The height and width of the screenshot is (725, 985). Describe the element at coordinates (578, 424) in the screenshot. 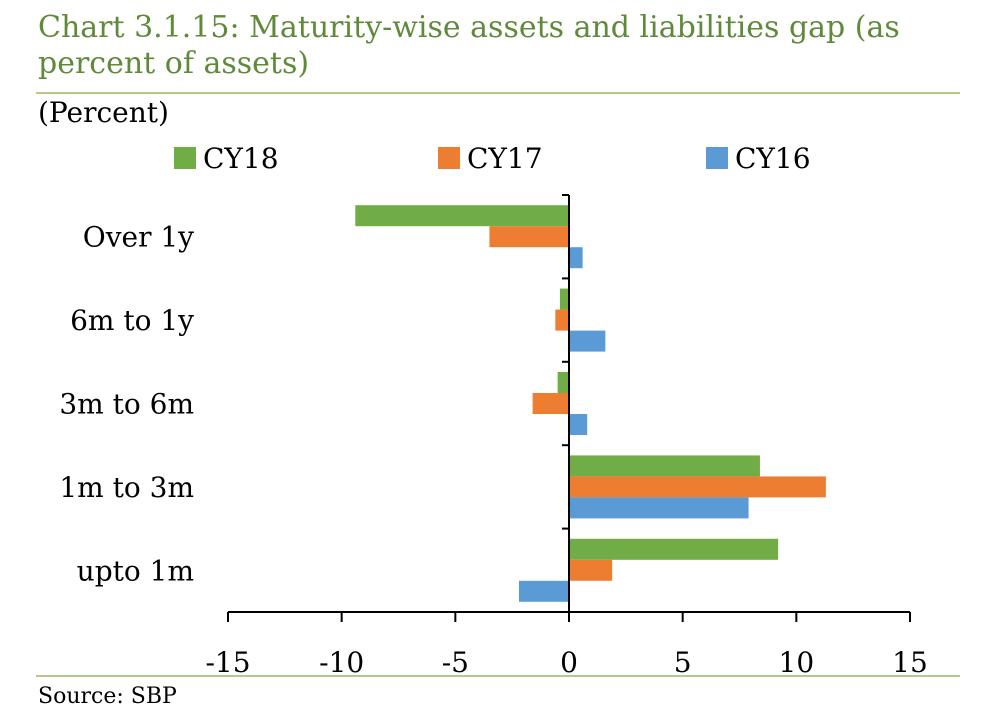

I see `bar-cy16-3m-to-6m` at that location.